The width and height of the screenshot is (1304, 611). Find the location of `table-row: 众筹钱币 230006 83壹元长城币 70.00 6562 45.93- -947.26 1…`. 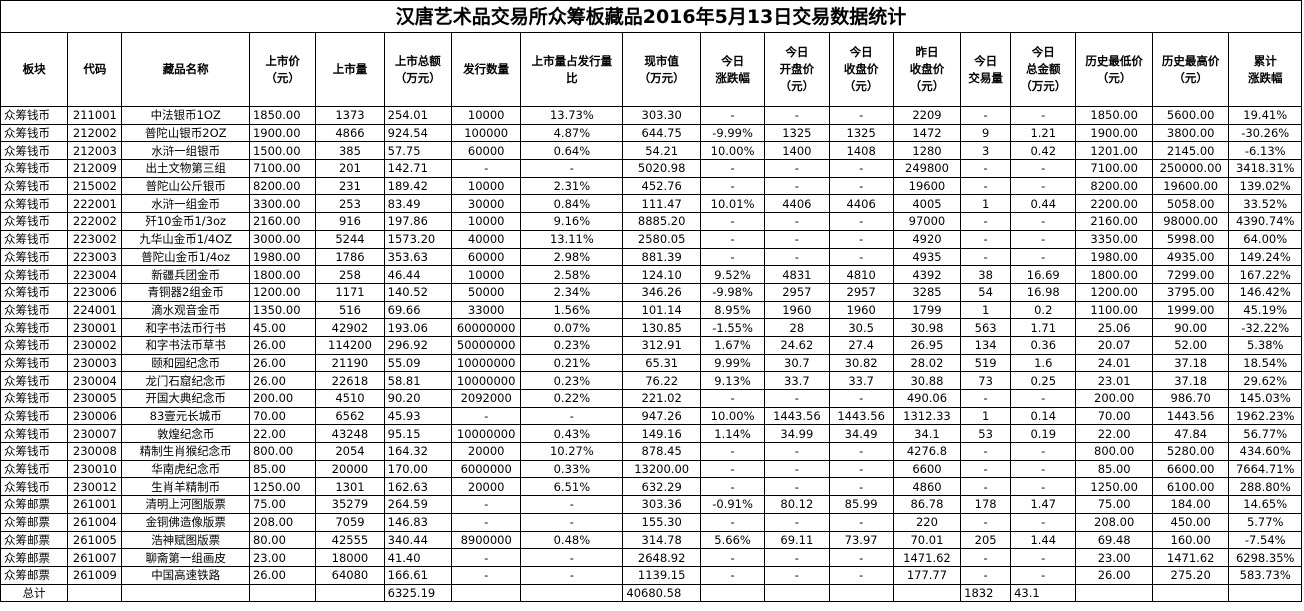

table-row: 众筹钱币 230006 83壹元长城币 70.00 6562 45.93- -947.26 1… is located at coordinates (651, 416).